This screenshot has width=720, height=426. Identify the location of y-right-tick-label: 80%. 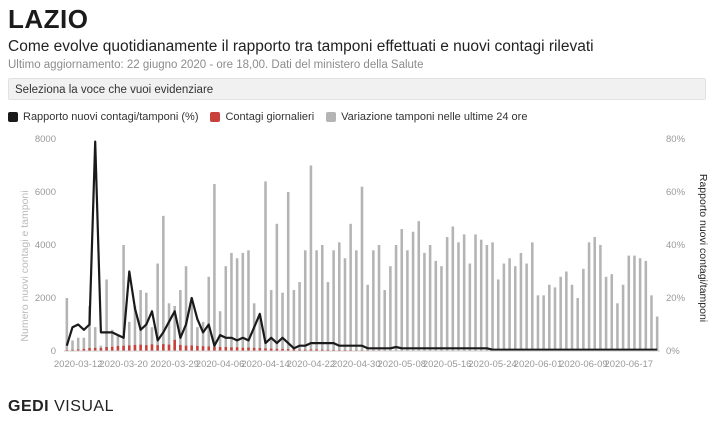
(676, 139).